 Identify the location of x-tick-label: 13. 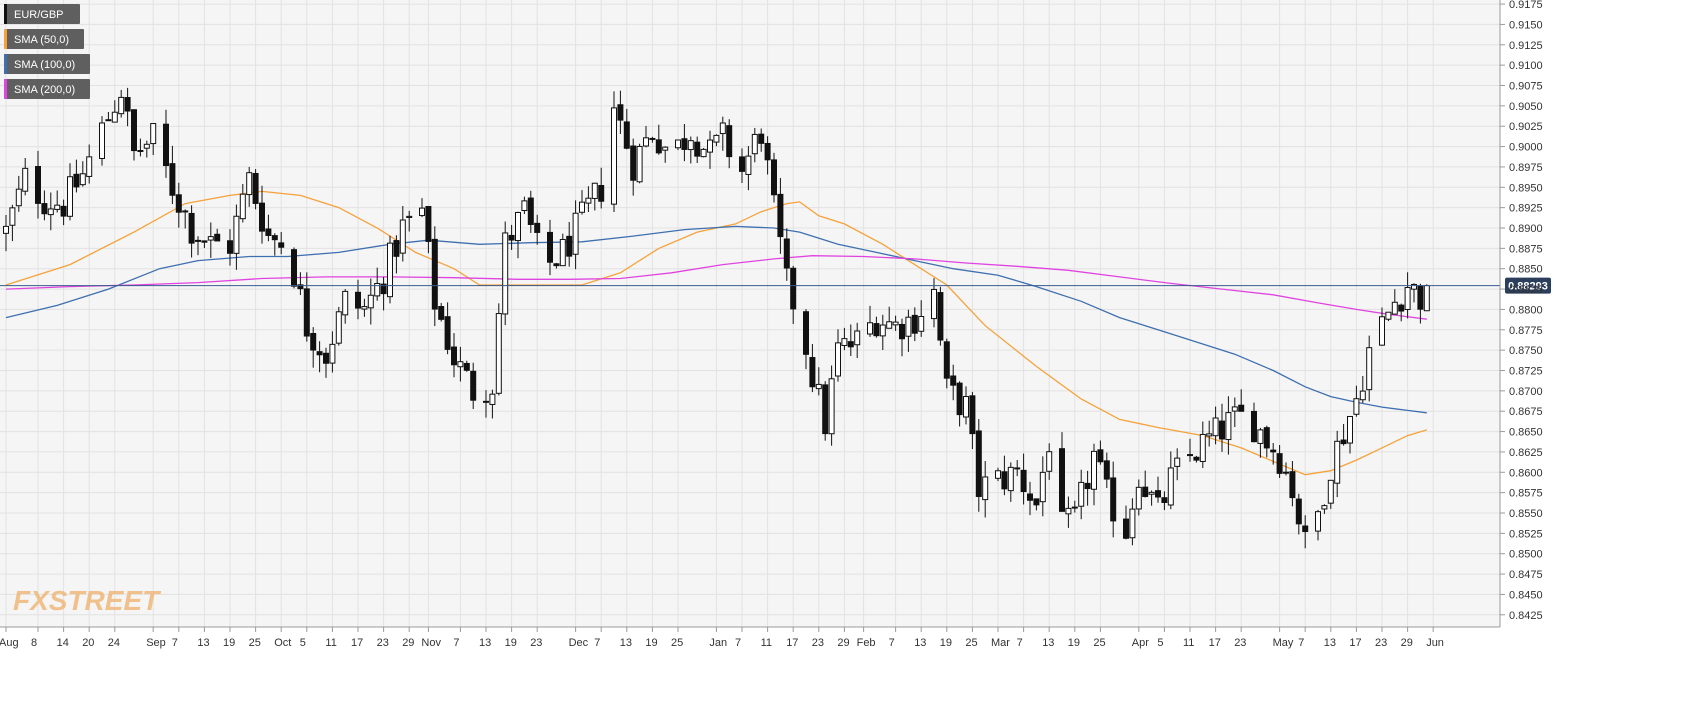
(626, 643).